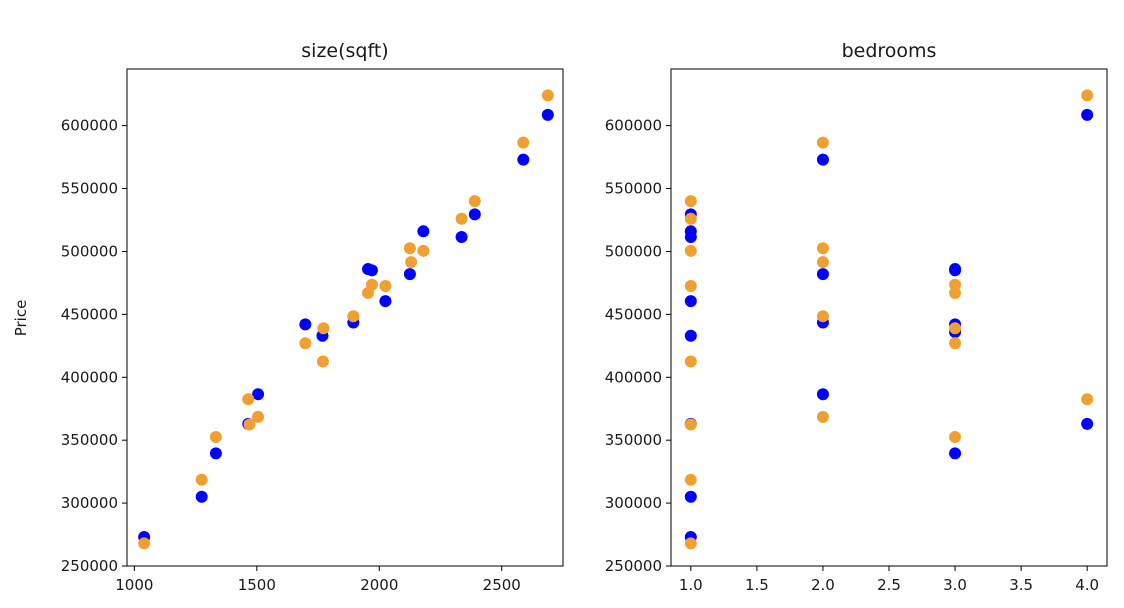 The height and width of the screenshot is (608, 1124). Describe the element at coordinates (257, 585) in the screenshot. I see `x-tick-label: 1500` at that location.